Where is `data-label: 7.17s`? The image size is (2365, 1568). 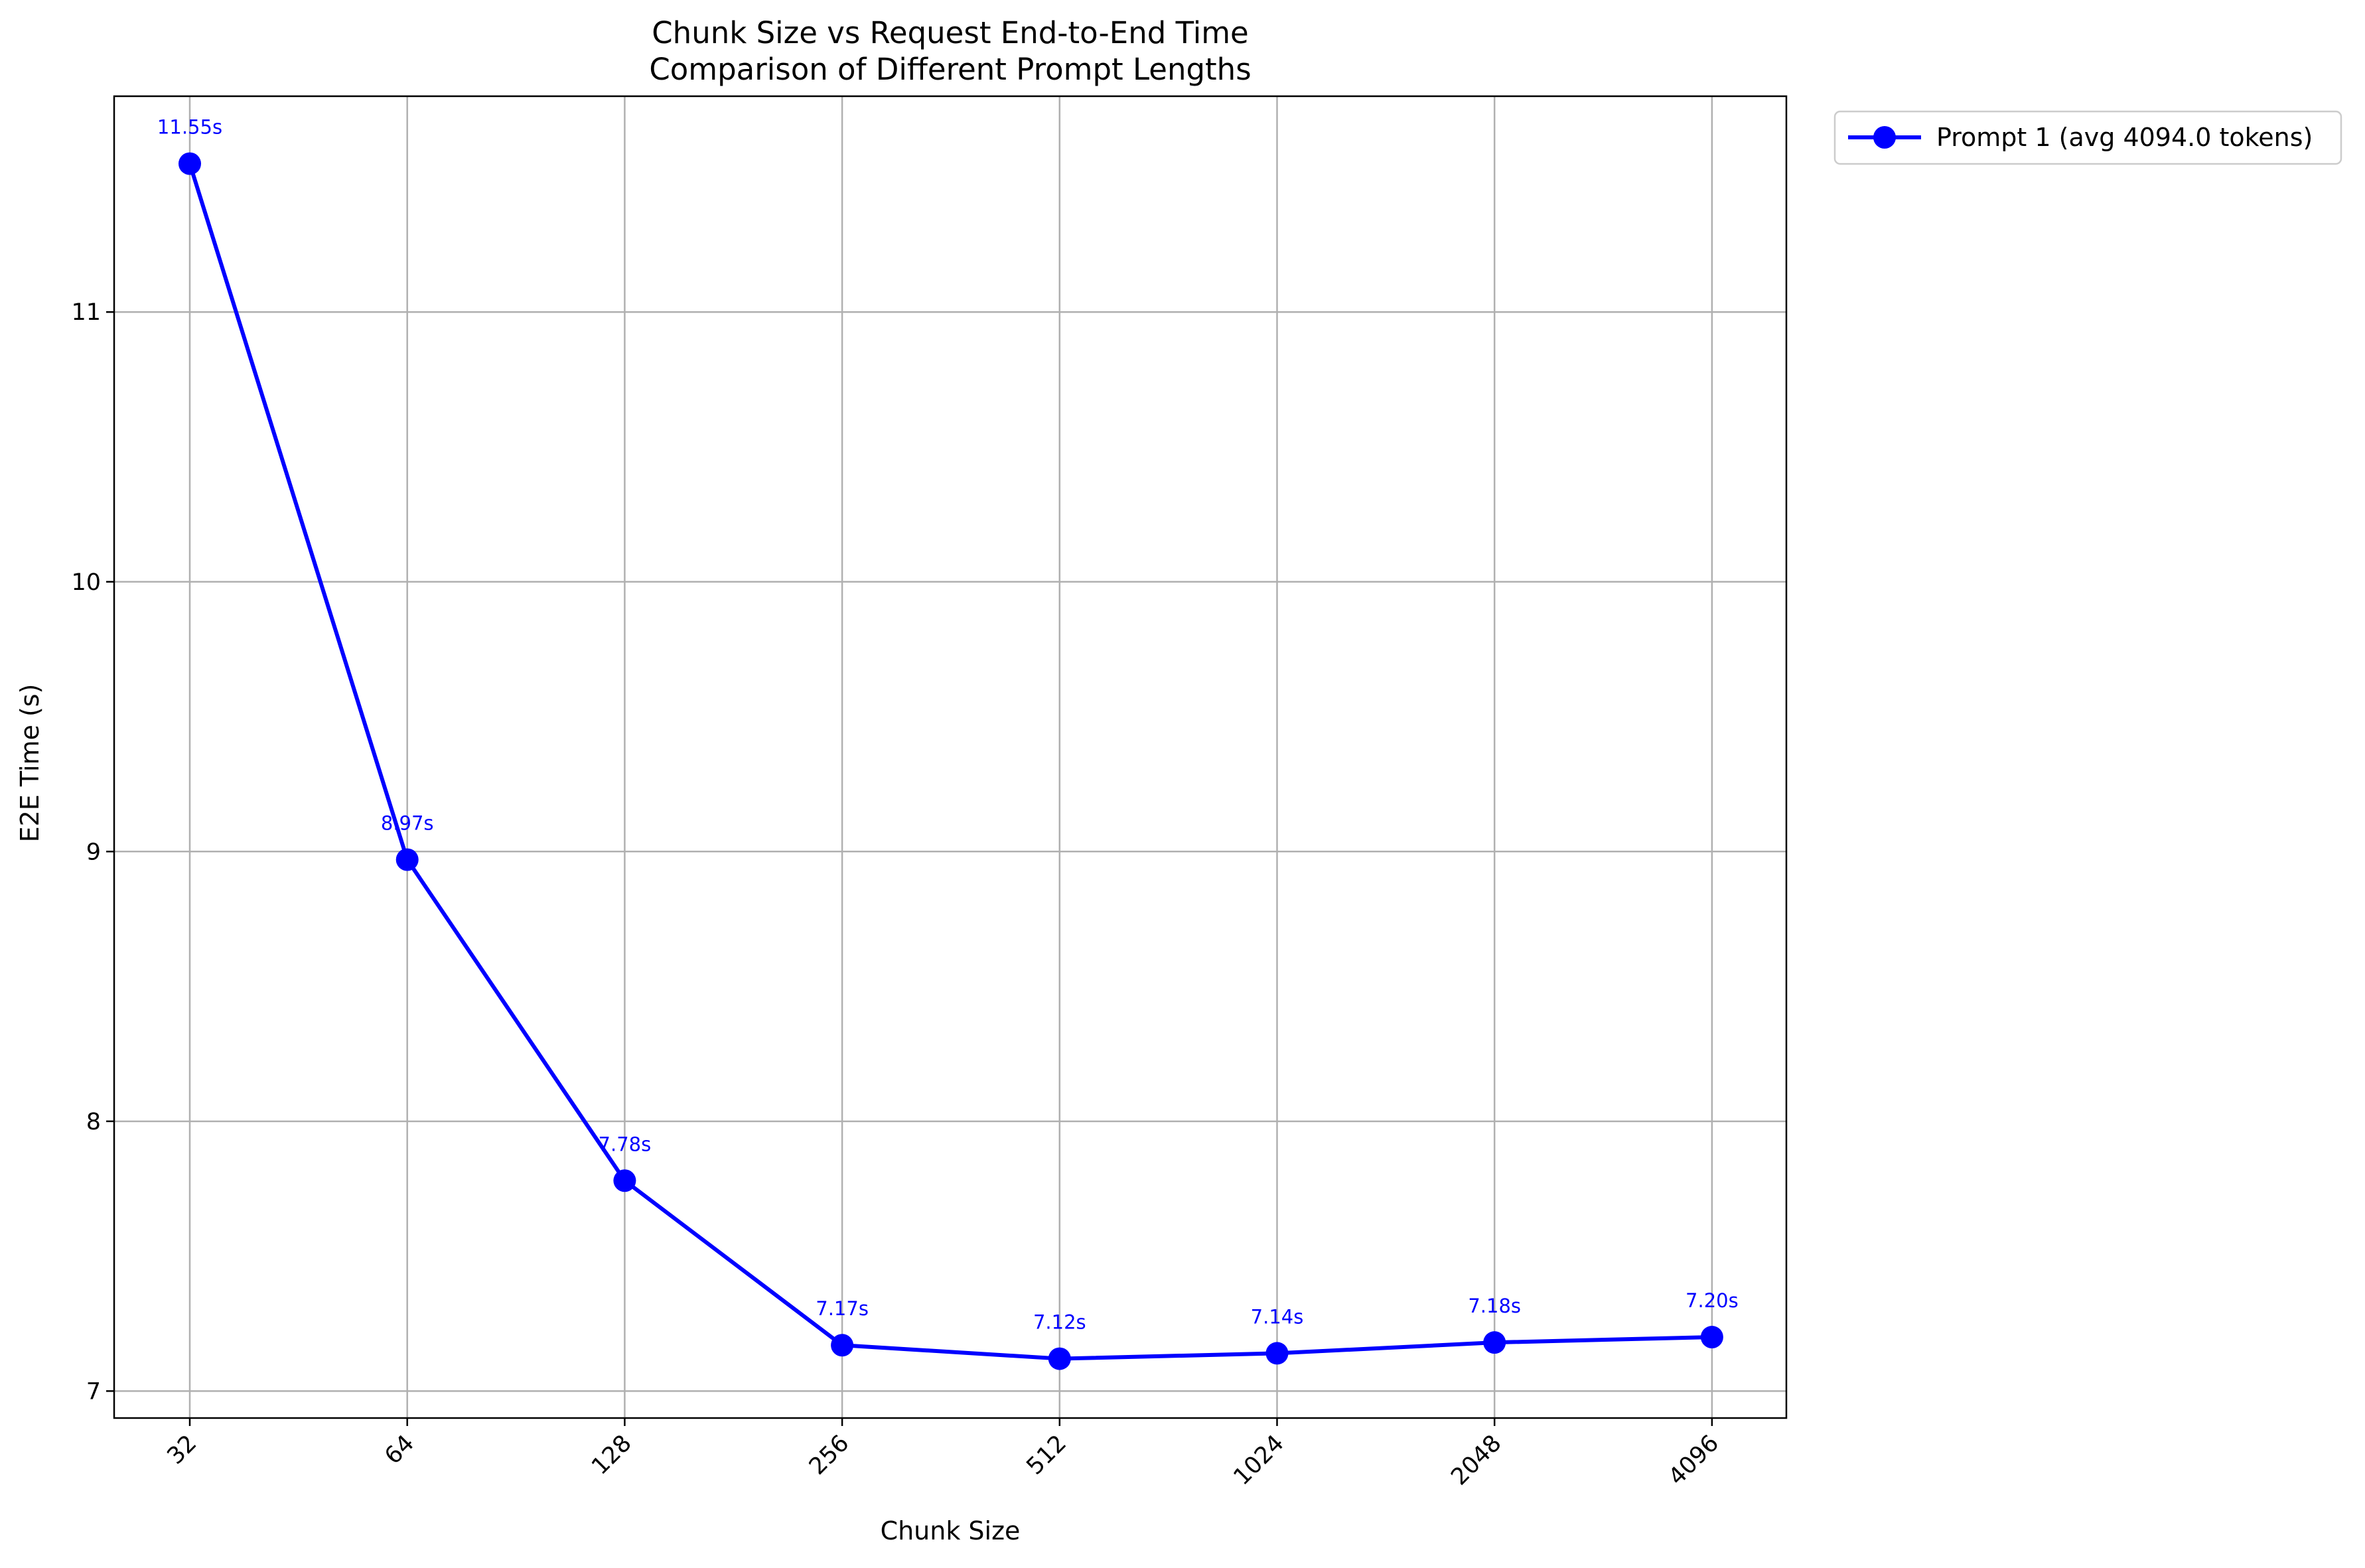 data-label: 7.17s is located at coordinates (842, 1308).